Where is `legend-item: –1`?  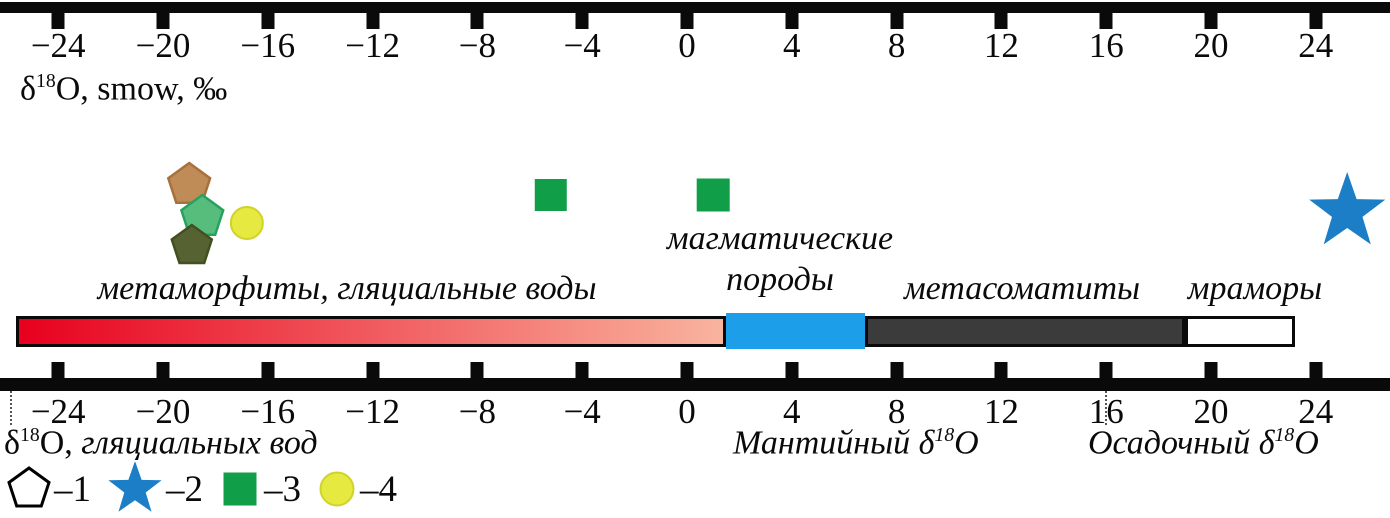 legend-item: –1 is located at coordinates (48, 489).